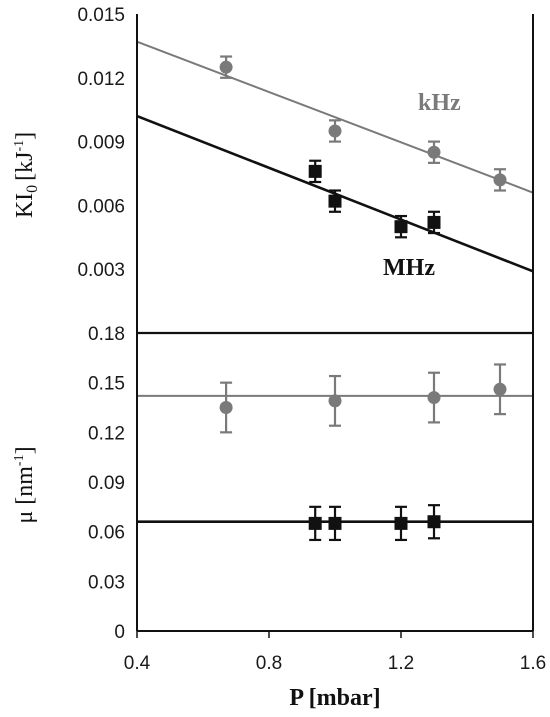 Image resolution: width=550 pixels, height=717 pixels. What do you see at coordinates (101, 79) in the screenshot?
I see `y-tick-label: 0.012` at bounding box center [101, 79].